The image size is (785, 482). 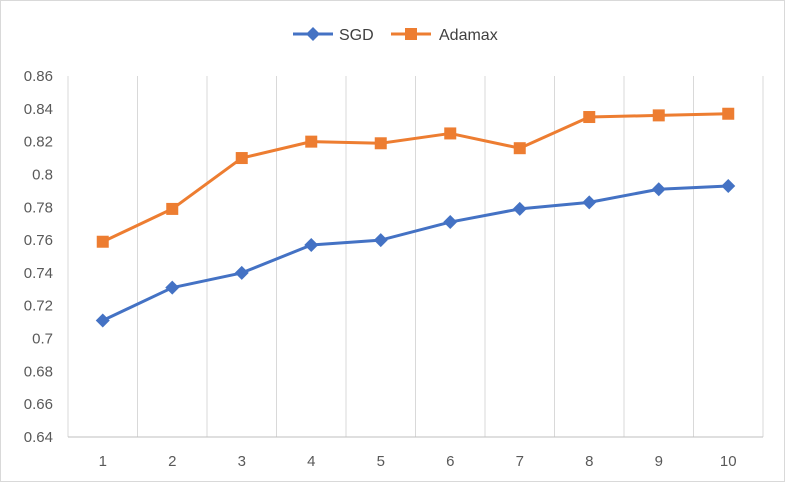 I want to click on y-tick-label: 0.78, so click(x=38, y=207).